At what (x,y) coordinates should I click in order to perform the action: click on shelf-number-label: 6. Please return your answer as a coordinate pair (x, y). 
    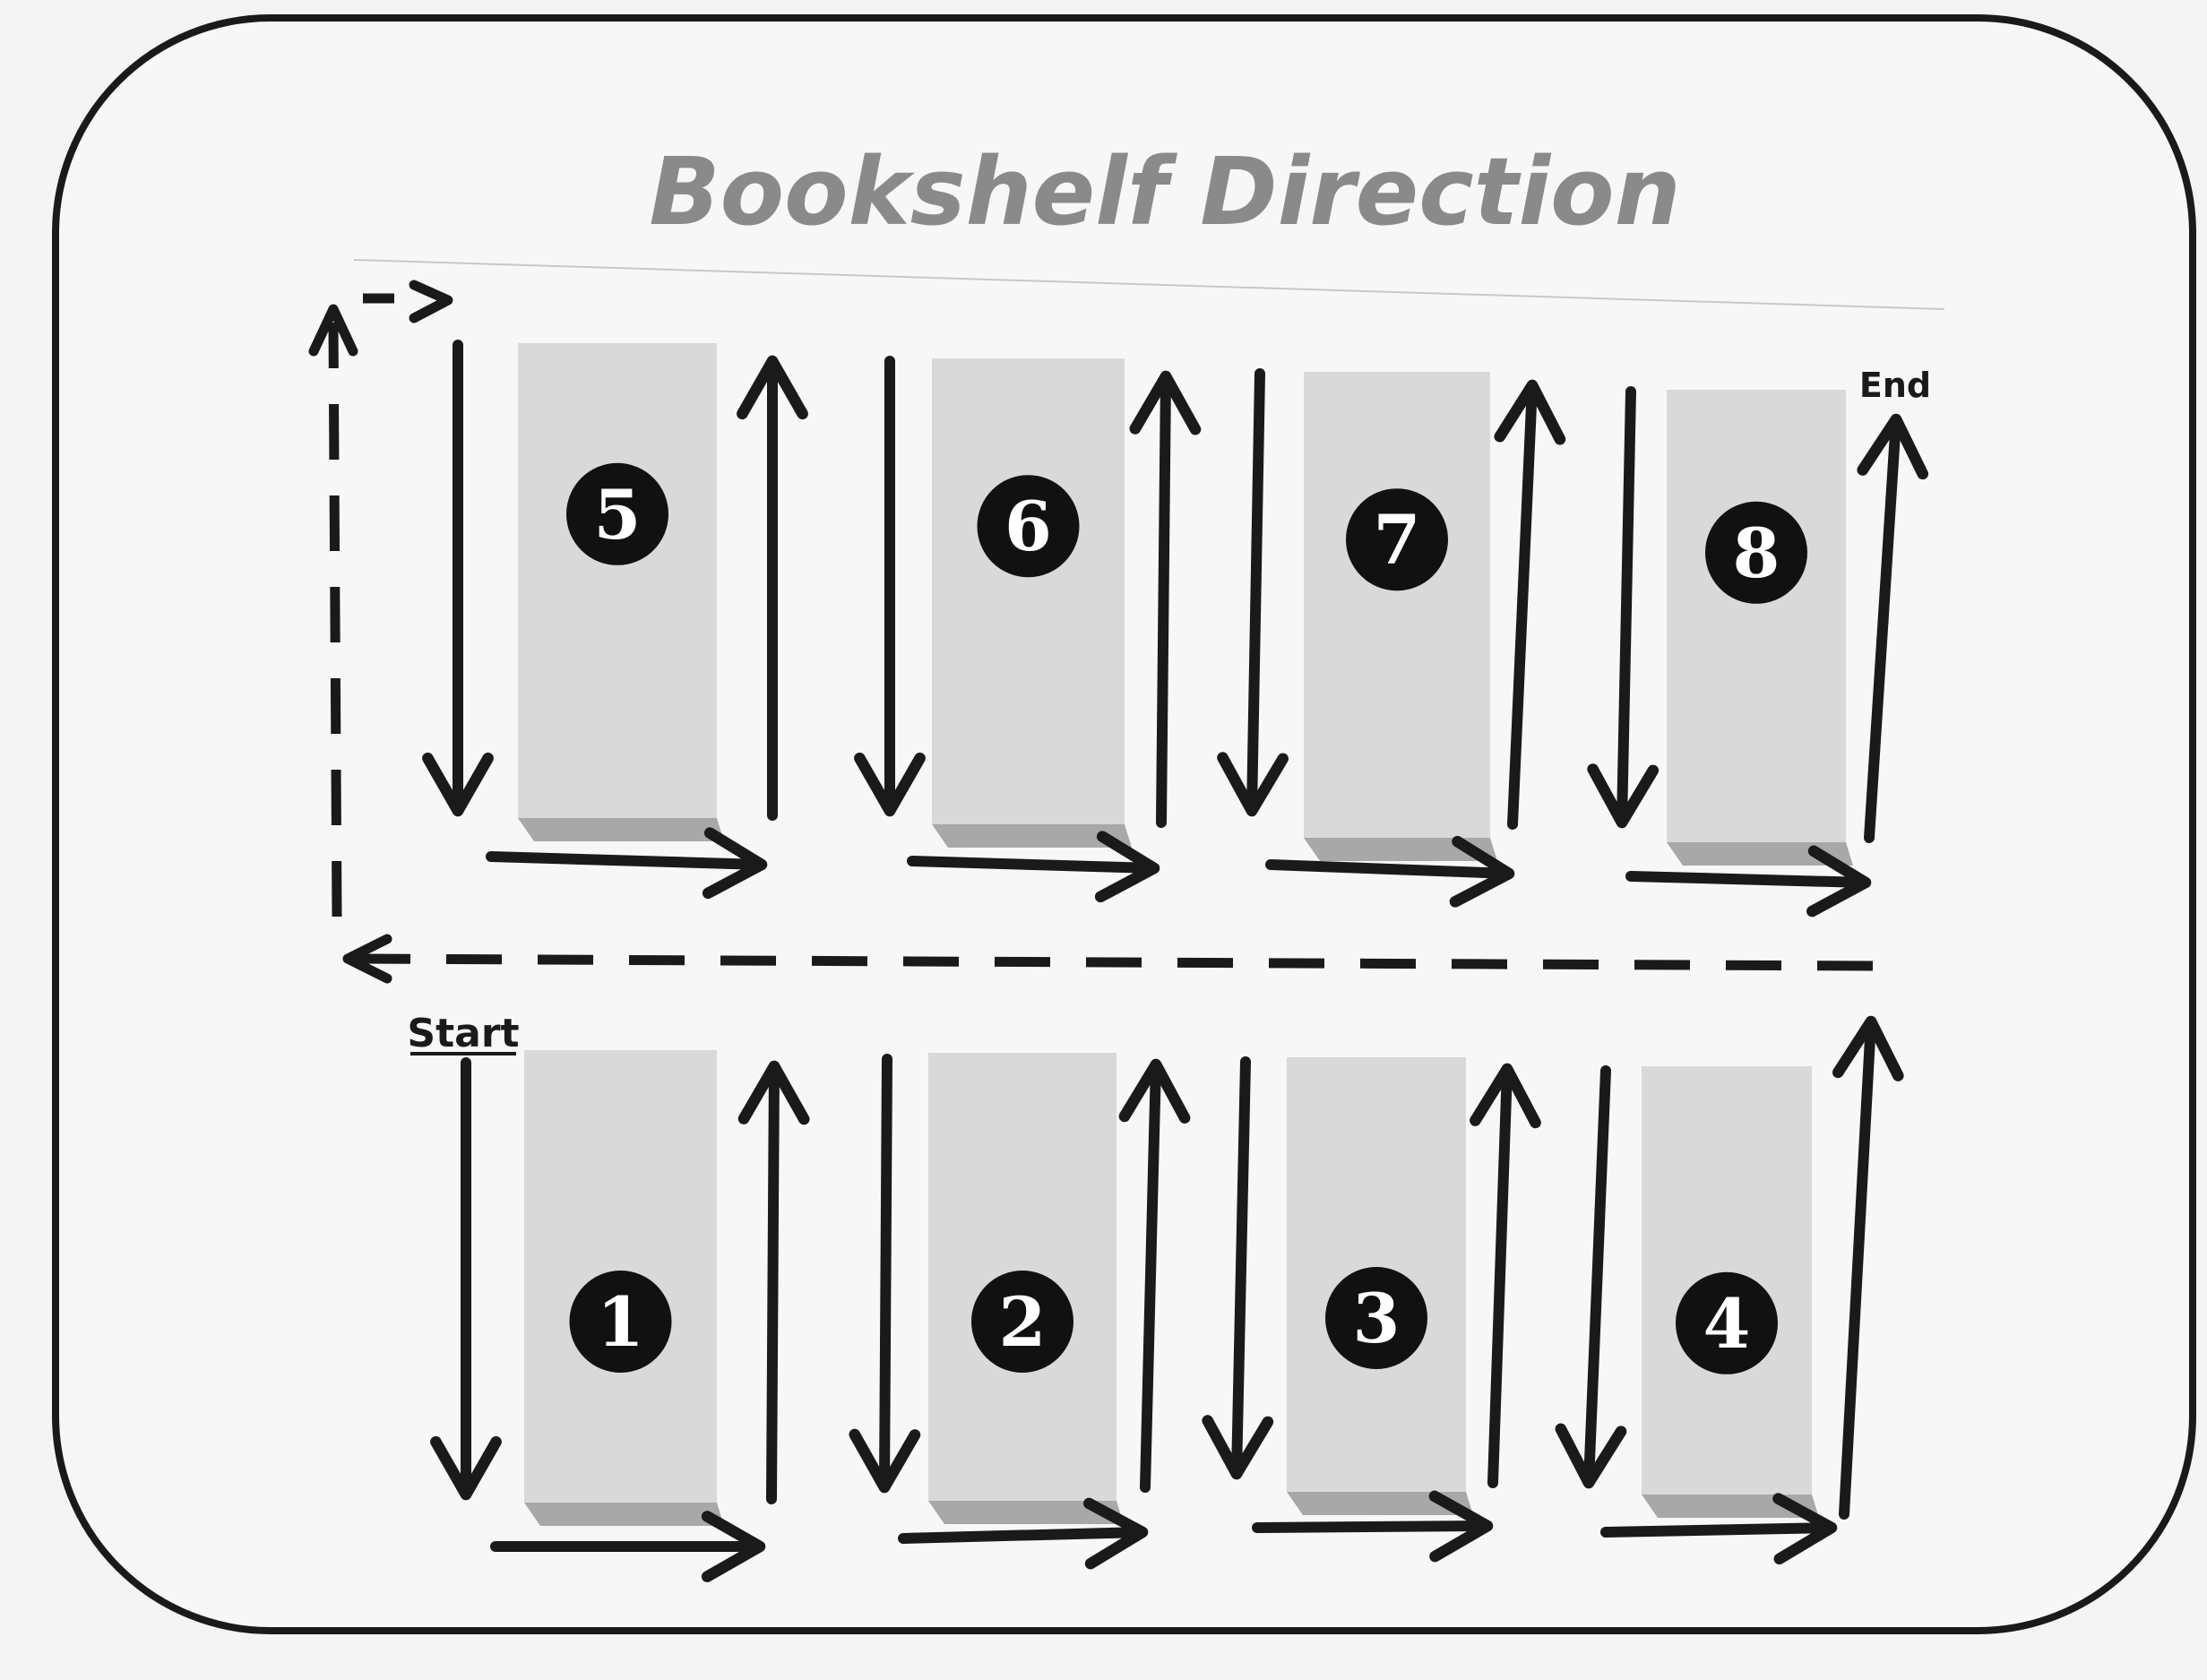
    Looking at the image, I should click on (1028, 526).